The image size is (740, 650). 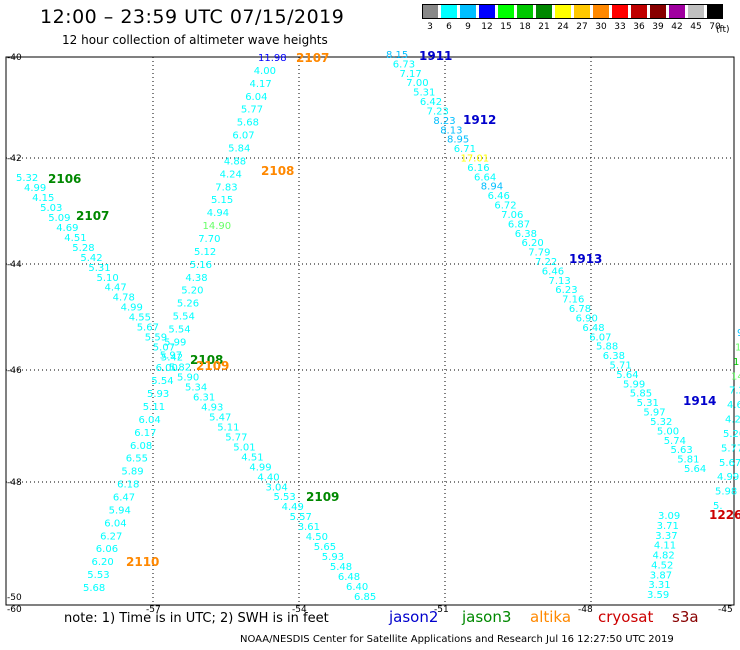 I want to click on wave-height-value: 14.70, so click(x=735, y=376).